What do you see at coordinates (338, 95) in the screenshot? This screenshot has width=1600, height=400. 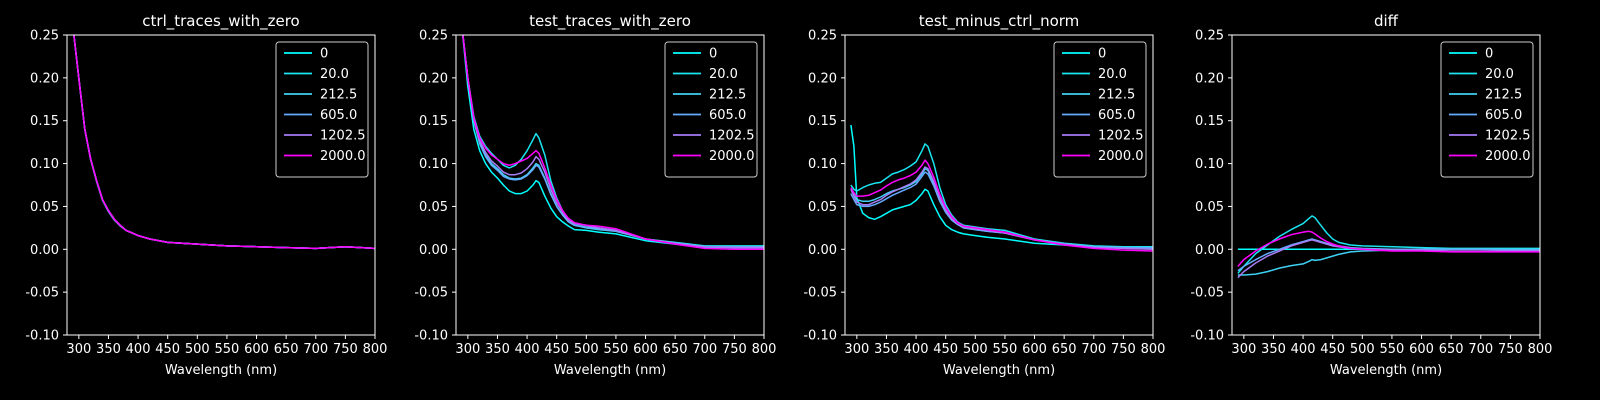 I see `legend-entry-212.5: 212.5` at bounding box center [338, 95].